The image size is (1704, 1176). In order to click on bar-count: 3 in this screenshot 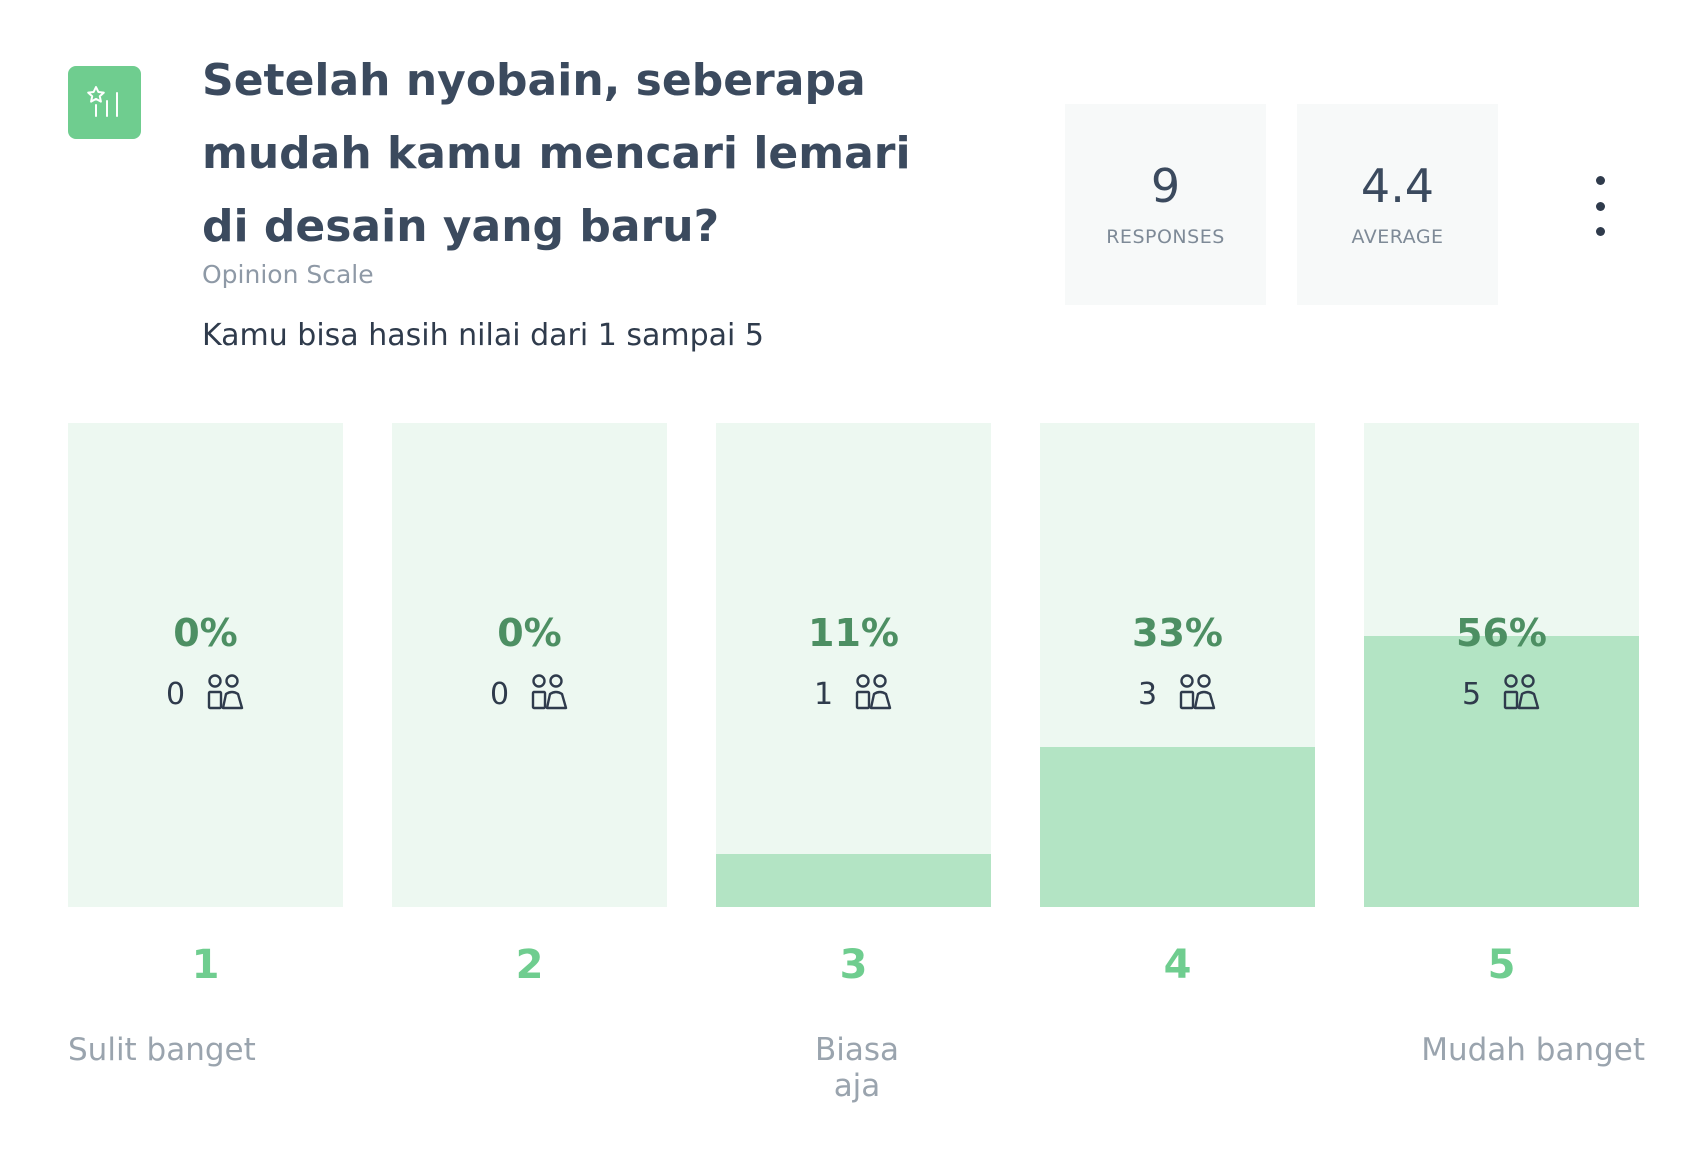, I will do `click(1177, 694)`.